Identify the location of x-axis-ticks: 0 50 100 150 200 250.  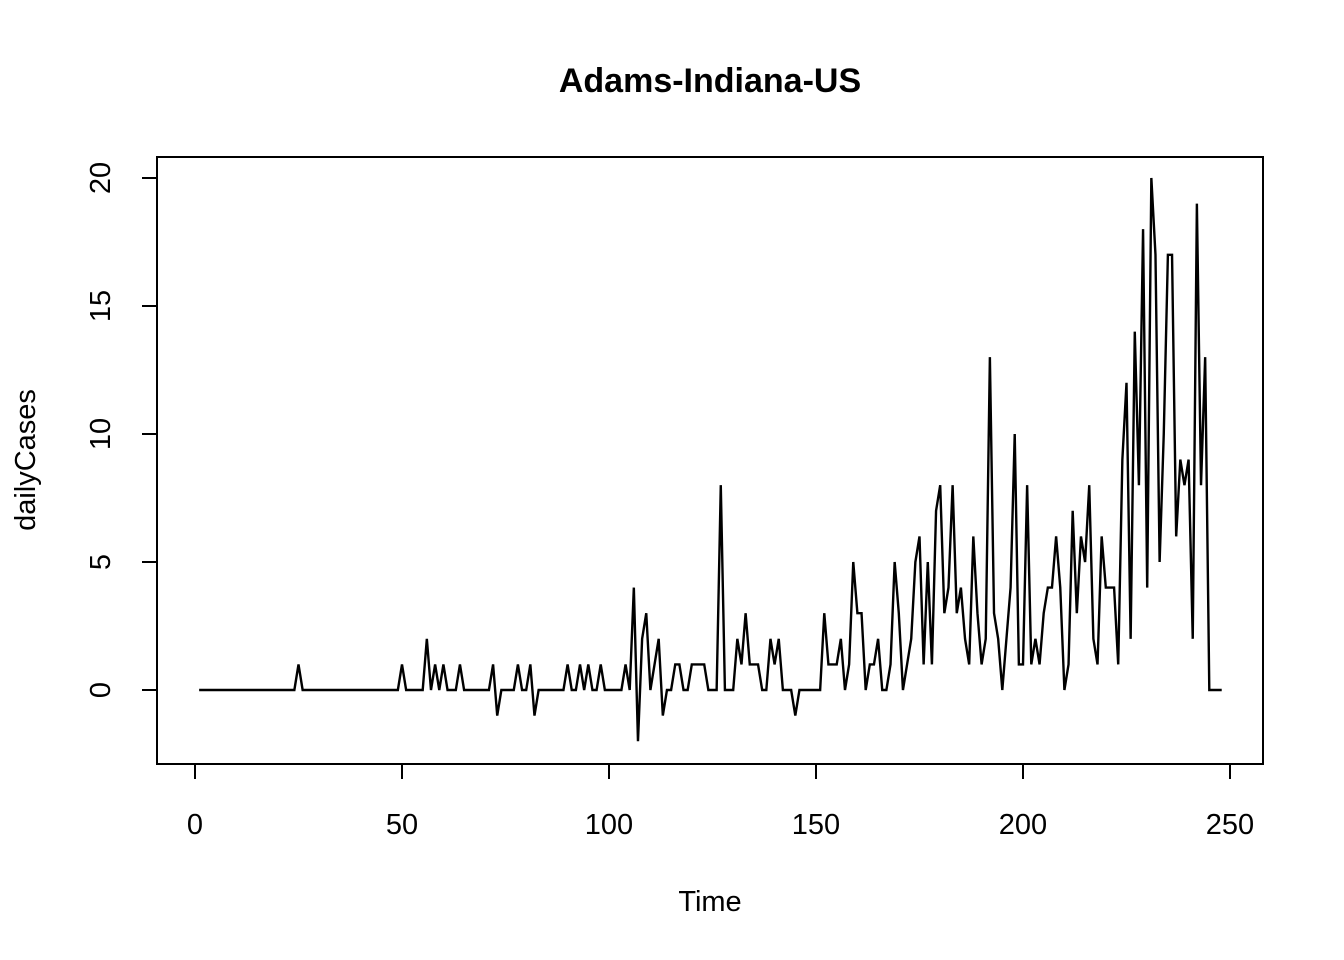
(720, 802).